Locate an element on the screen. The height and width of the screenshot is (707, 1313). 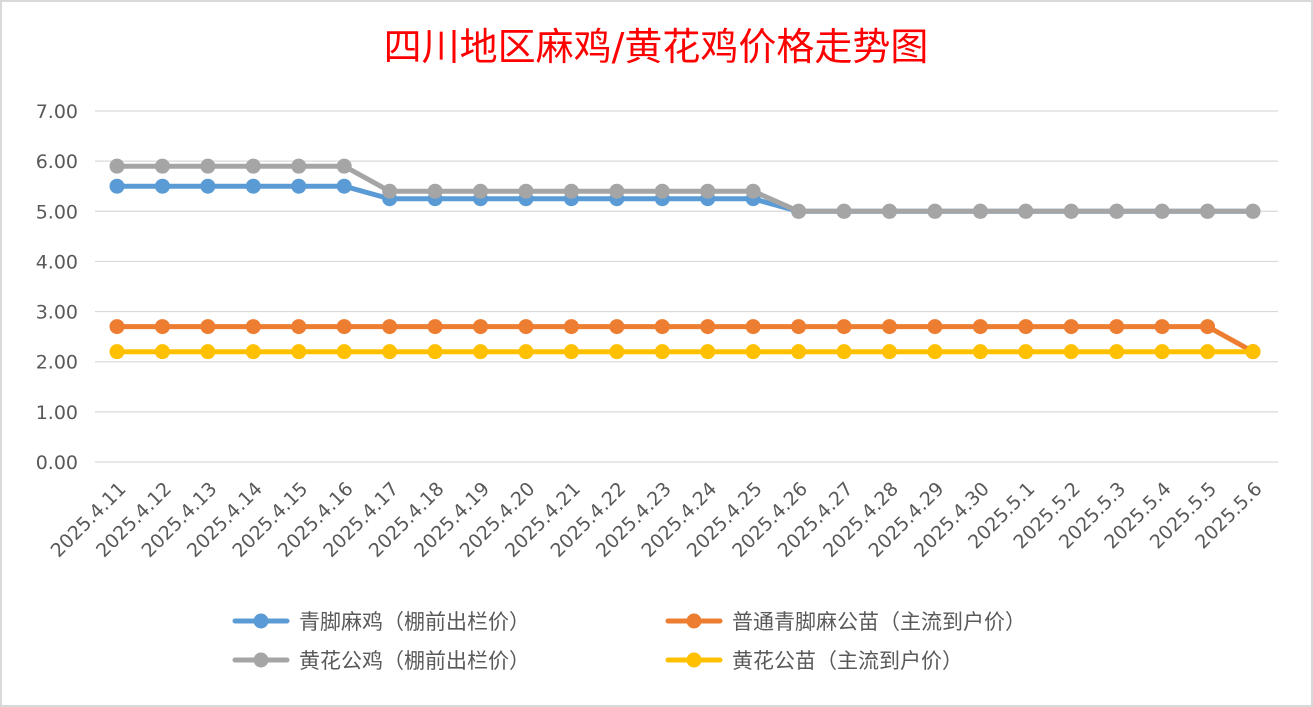
legend-label: 黄花公鸡（棚前出栏价） is located at coordinates (414, 661).